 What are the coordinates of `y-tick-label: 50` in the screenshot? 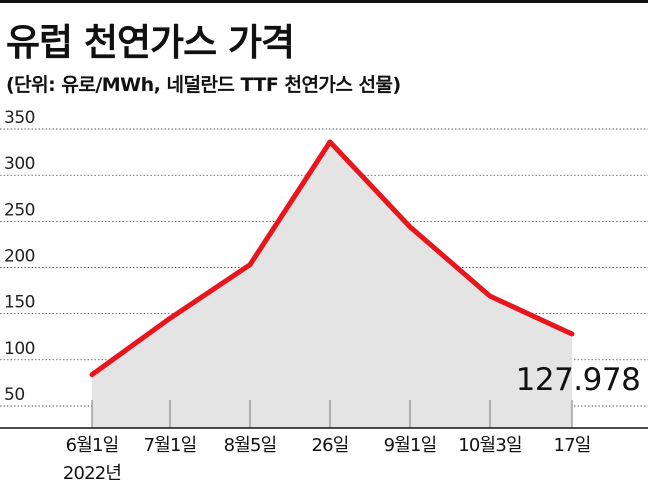 It's located at (14, 395).